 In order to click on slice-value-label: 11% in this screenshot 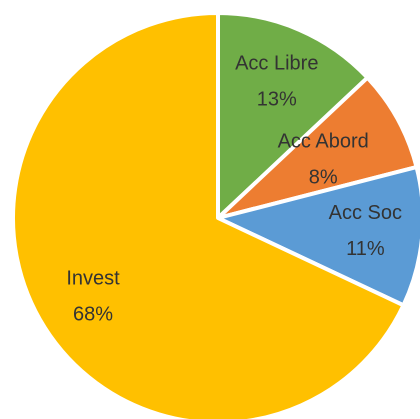, I will do `click(365, 249)`.